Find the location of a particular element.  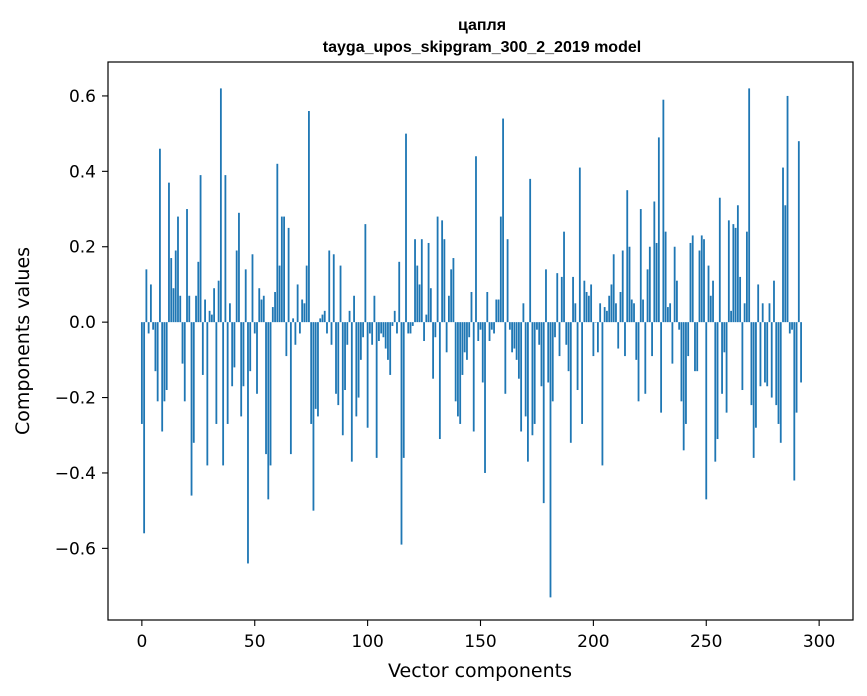

y-tick-label: 0.0 is located at coordinates (82, 323).